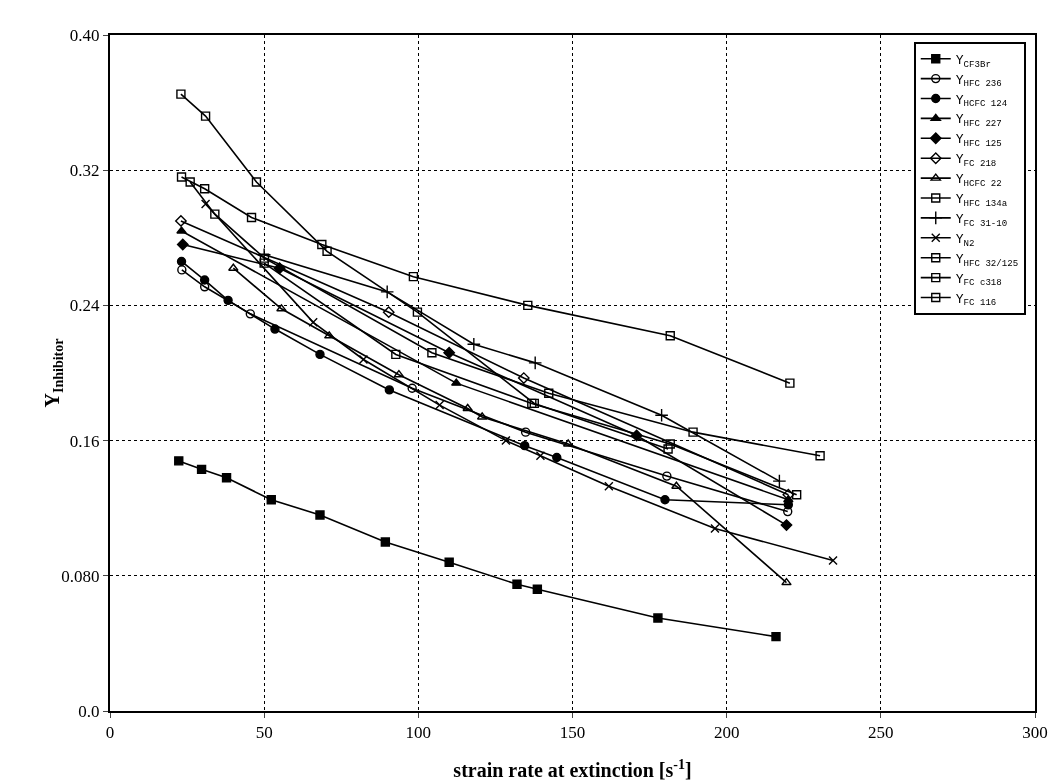 Image resolution: width=1060 pixels, height=781 pixels. Describe the element at coordinates (881, 733) in the screenshot. I see `x-tick-label: 250` at that location.